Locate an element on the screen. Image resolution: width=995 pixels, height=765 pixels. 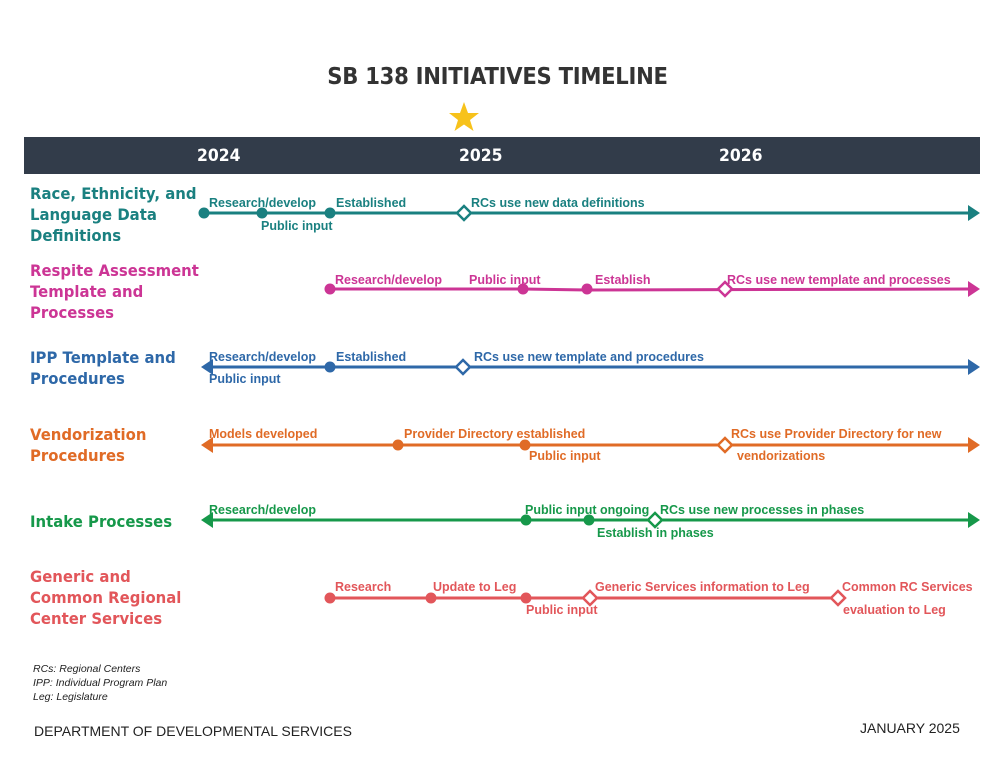
row-label-line: Definitions is located at coordinates (76, 235).